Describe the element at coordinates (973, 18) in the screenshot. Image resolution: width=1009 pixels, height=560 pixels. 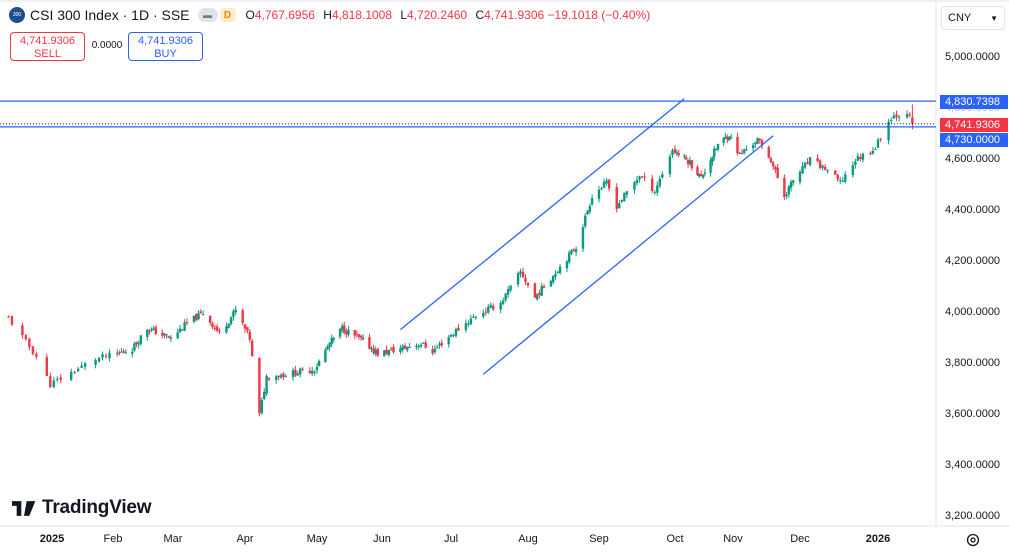
I see `currency-selector: CNY ▼` at that location.